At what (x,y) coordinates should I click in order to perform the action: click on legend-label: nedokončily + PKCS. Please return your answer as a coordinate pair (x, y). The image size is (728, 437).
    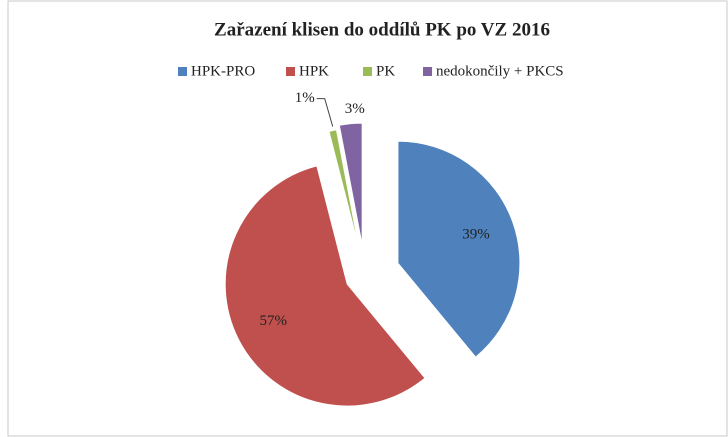
    Looking at the image, I should click on (500, 71).